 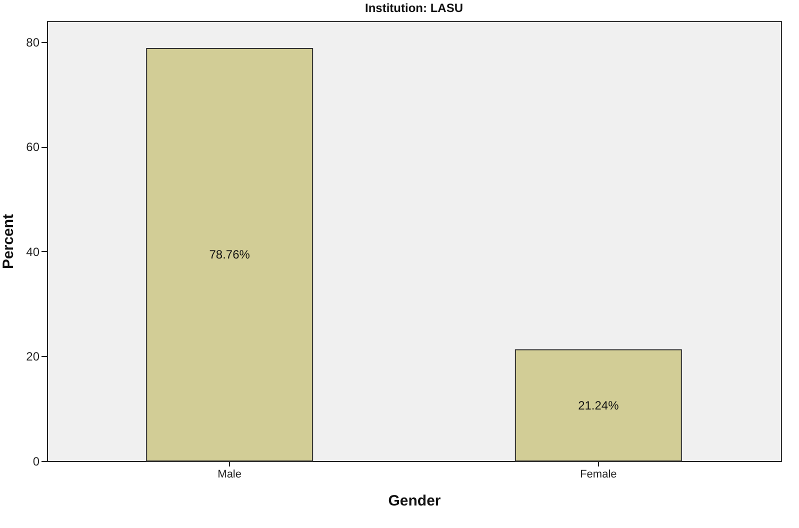 I want to click on y-tick-label: 20, so click(x=33, y=357).